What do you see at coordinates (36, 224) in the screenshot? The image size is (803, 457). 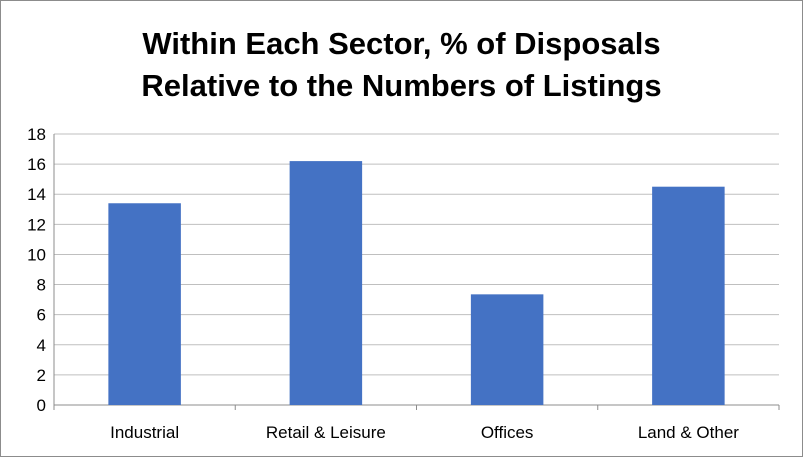 I see `y-tick-label: 12` at bounding box center [36, 224].